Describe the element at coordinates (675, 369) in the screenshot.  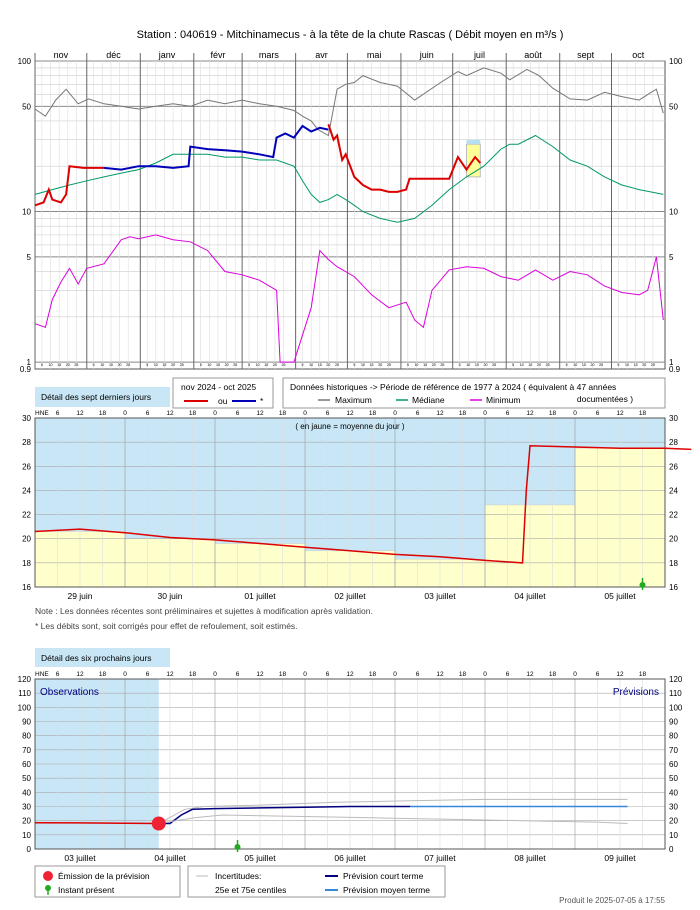
I see `annual-y-tick-right: 0.9` at that location.